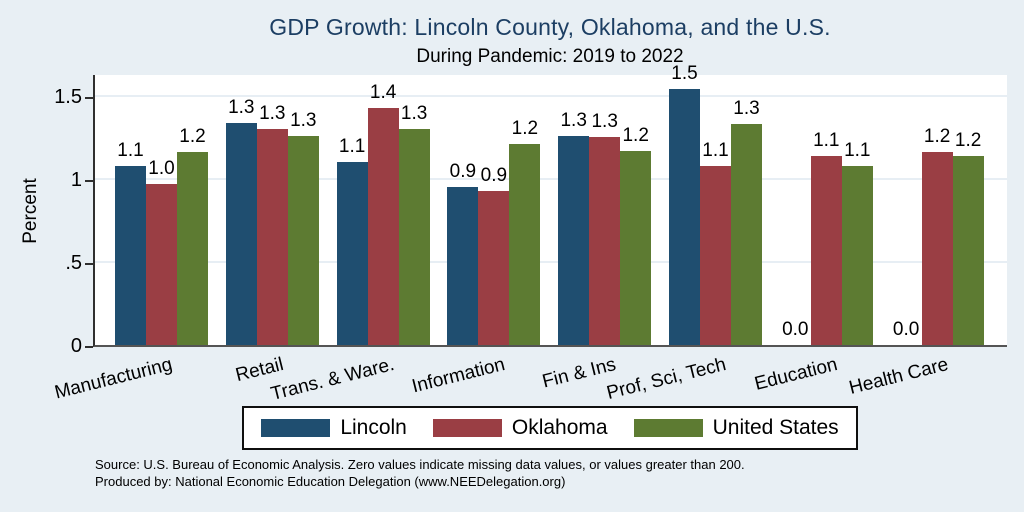  Describe the element at coordinates (68, 97) in the screenshot. I see `y-tick-label: 1.5` at that location.